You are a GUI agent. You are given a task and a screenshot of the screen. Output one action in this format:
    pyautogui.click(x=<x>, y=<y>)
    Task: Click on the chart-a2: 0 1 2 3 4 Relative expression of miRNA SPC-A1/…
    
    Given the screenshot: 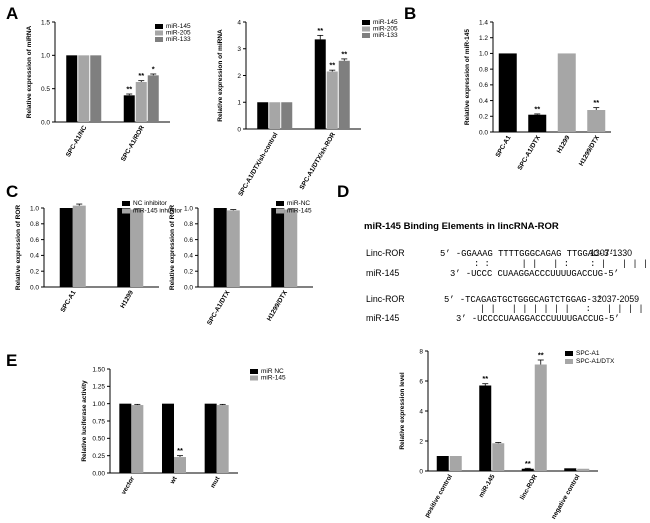 What is the action you would take?
    pyautogui.click(x=307, y=108)
    